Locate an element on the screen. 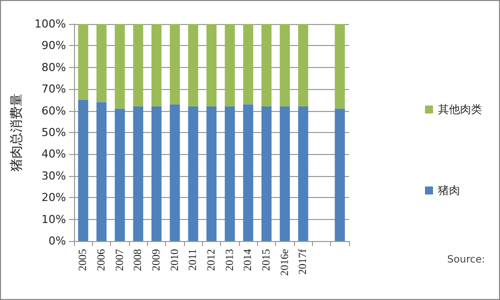 Image resolution: width=500 pixels, height=300 pixels. legend-label: 猪肉 is located at coordinates (449, 190).